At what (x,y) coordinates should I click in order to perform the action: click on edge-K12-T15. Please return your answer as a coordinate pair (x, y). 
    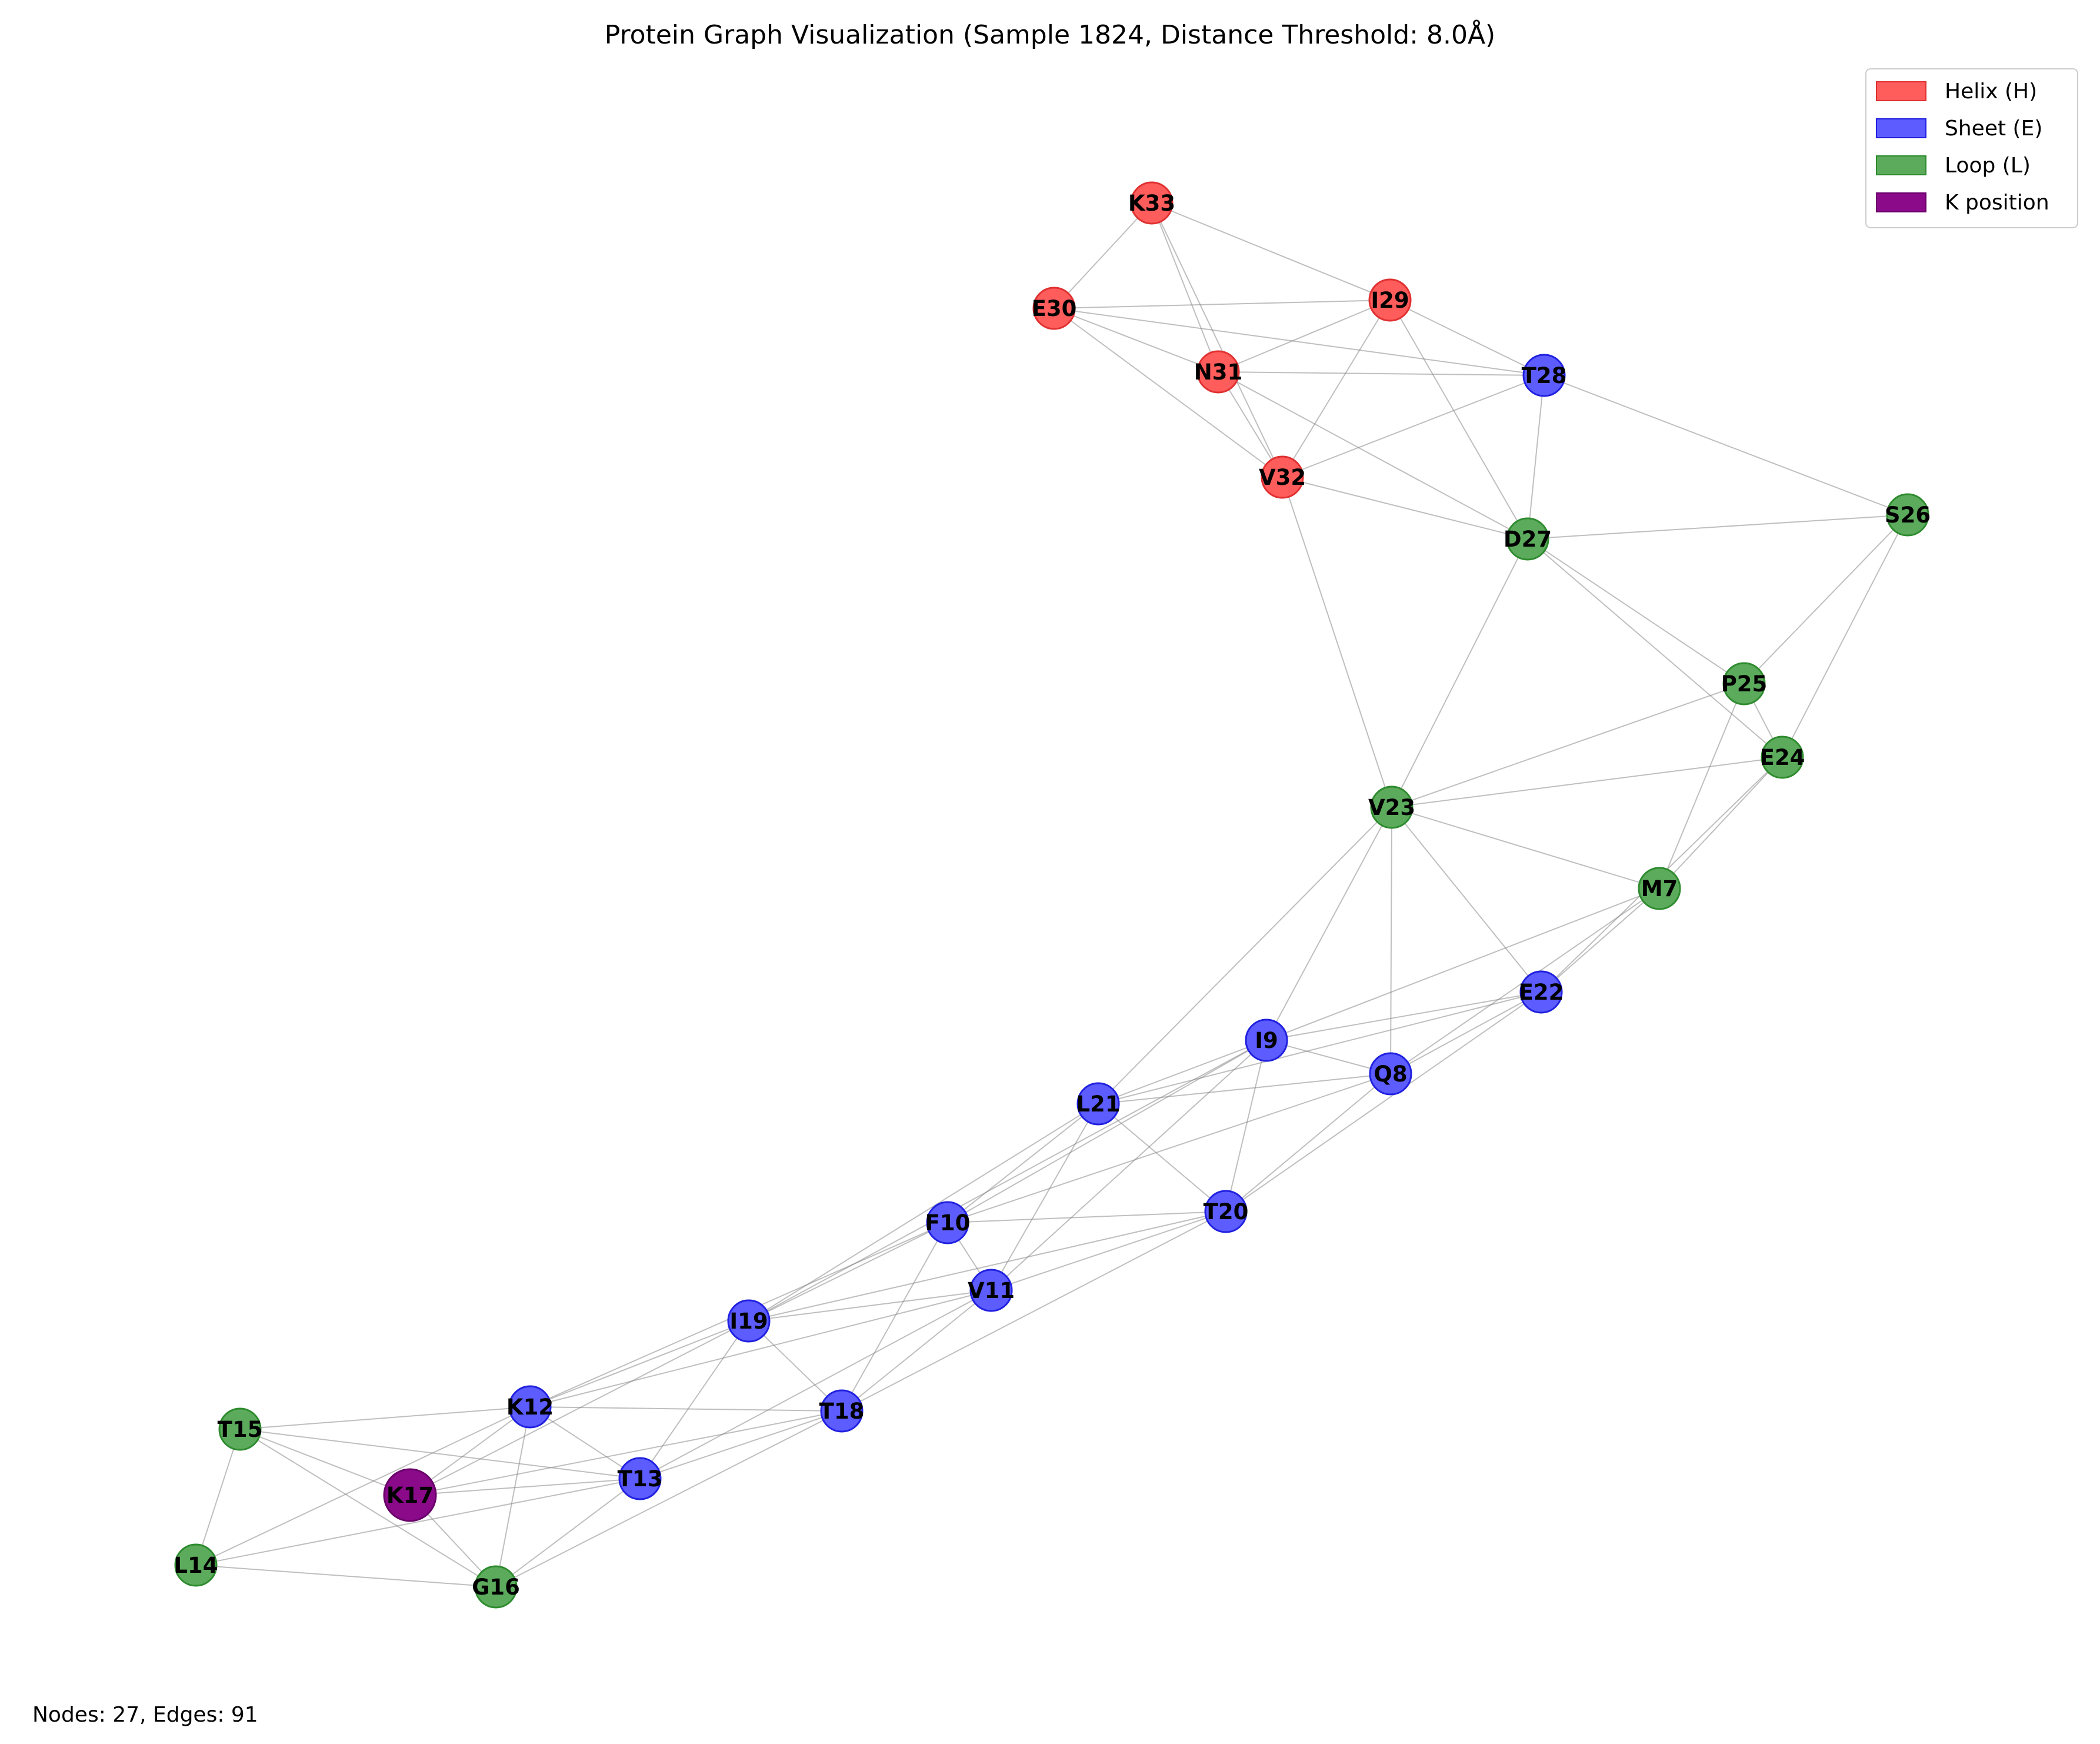
    Looking at the image, I should click on (385, 1418).